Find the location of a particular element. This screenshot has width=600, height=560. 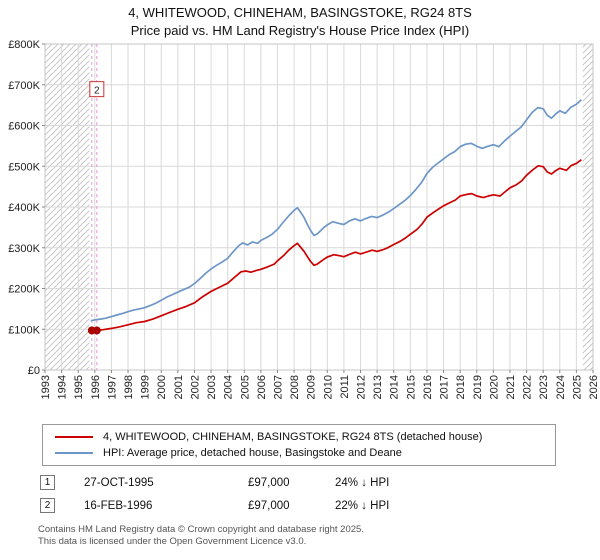

x-axis-tick-label: 1994 is located at coordinates (63, 387).